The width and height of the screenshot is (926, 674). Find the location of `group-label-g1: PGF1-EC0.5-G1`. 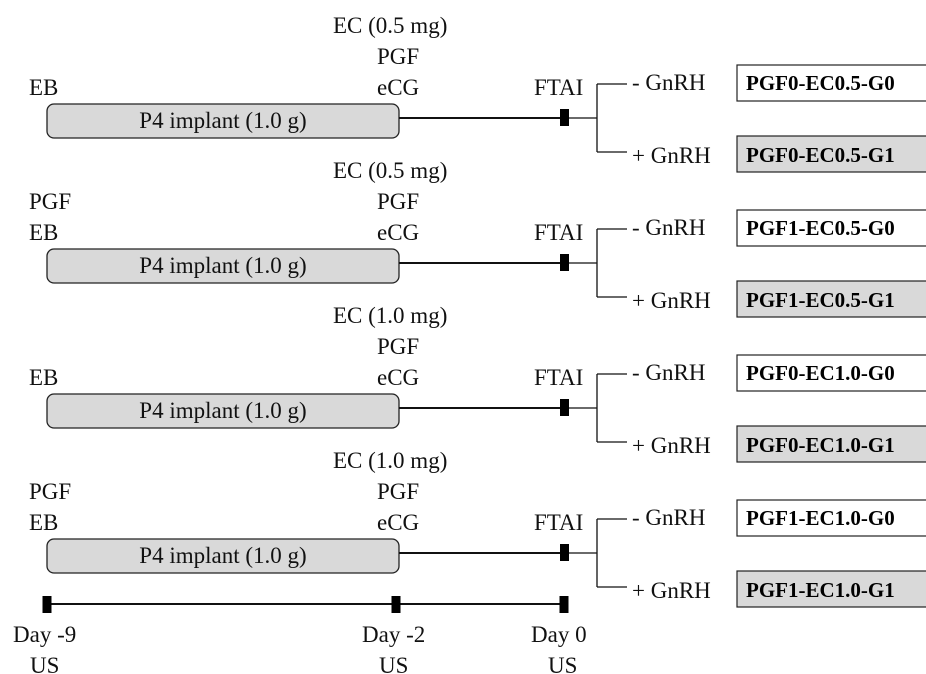

group-label-g1: PGF1-EC0.5-G1 is located at coordinates (820, 300).